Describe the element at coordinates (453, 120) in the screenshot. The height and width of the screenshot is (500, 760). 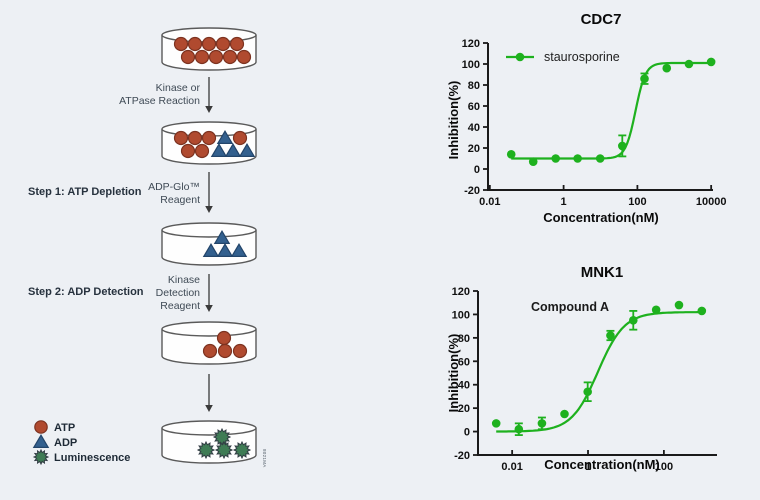
I see `cdc7-y-axis-label: Inhibition(%)` at that location.